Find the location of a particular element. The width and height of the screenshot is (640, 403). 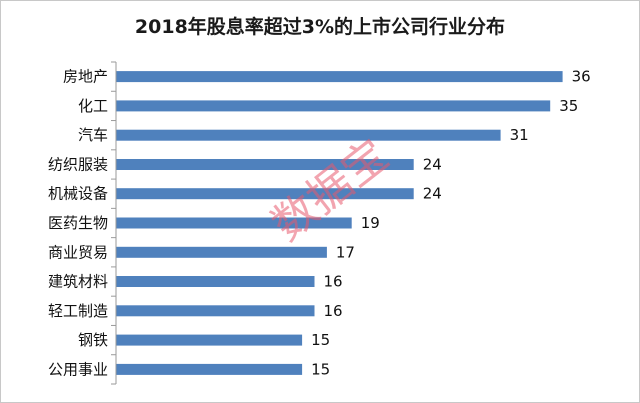

y-axis-ticks is located at coordinates (113, 223).